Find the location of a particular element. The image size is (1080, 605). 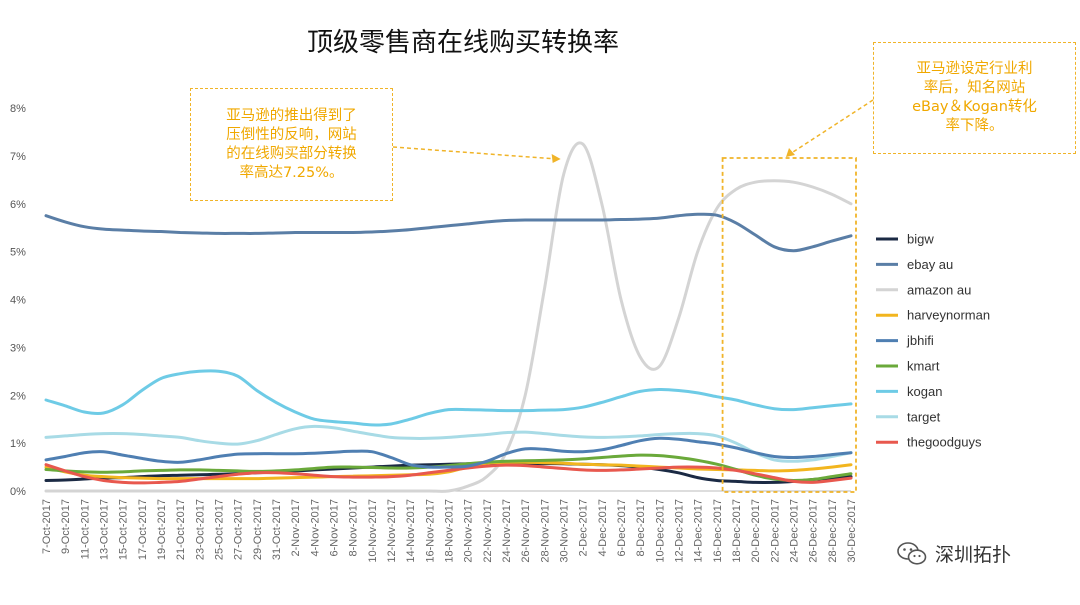

x-tick-label: 27-Oct-2017 is located at coordinates (239, 529).